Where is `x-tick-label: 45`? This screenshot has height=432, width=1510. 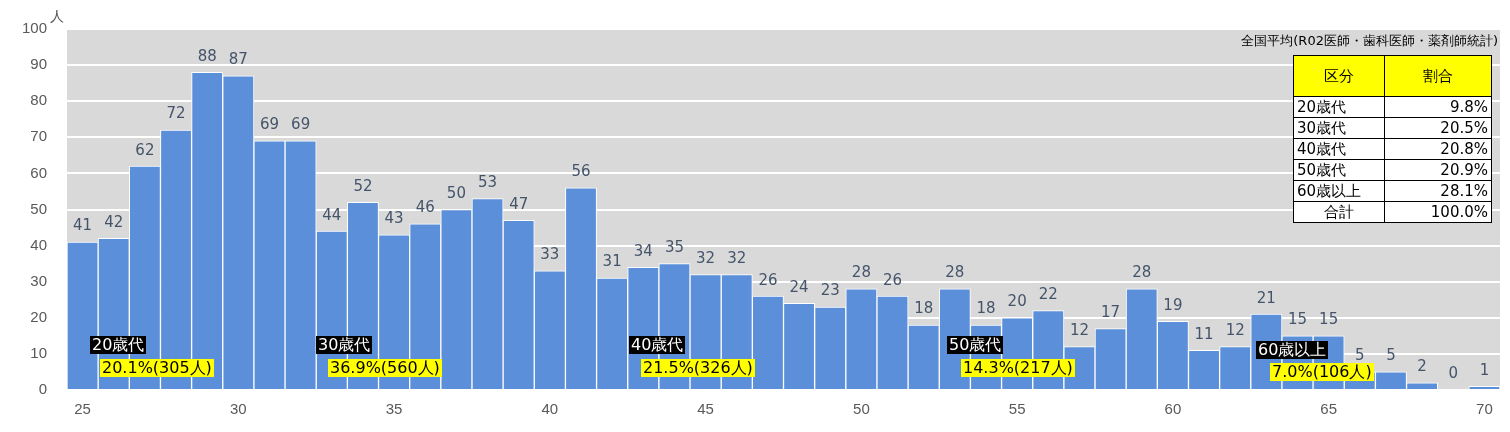
x-tick-label: 45 is located at coordinates (705, 409).